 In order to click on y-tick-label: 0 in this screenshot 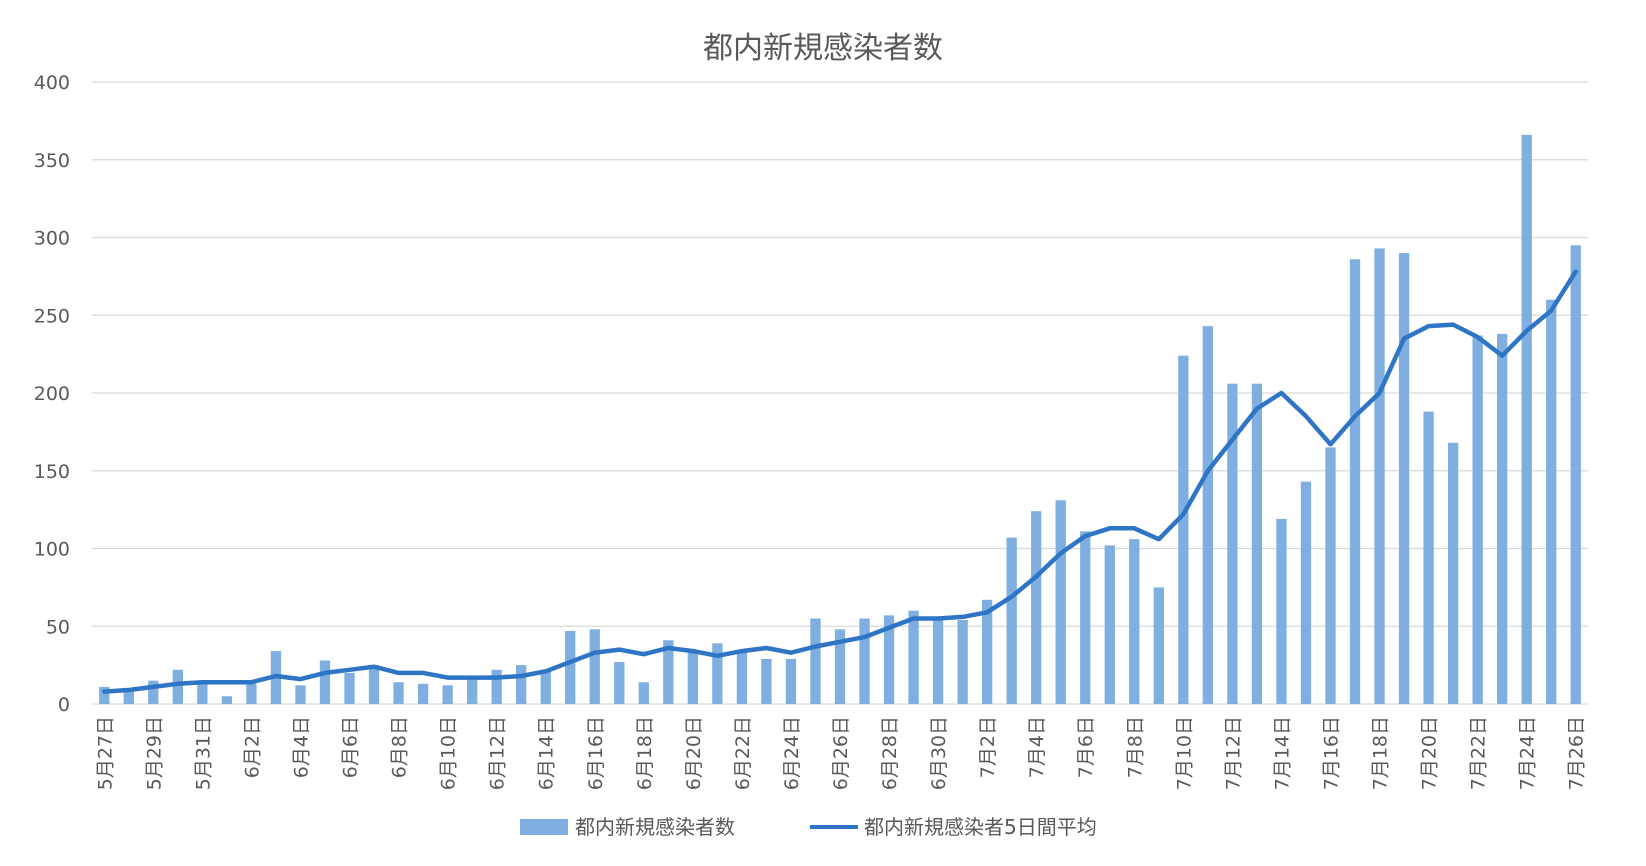, I will do `click(64, 705)`.